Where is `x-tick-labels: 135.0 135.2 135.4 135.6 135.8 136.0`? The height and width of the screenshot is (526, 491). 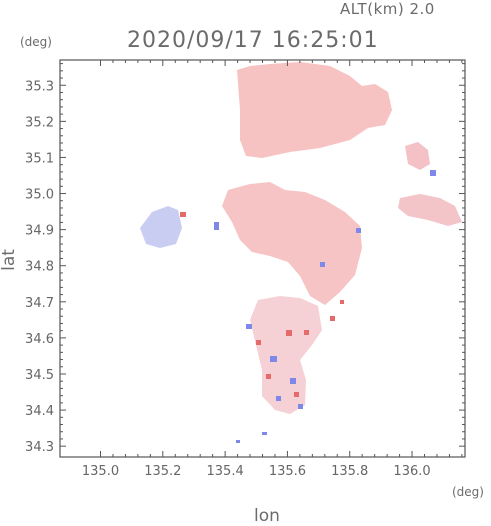
x-tick-labels: 135.0 135.2 135.4 135.6 135.8 136.0 is located at coordinates (256, 471).